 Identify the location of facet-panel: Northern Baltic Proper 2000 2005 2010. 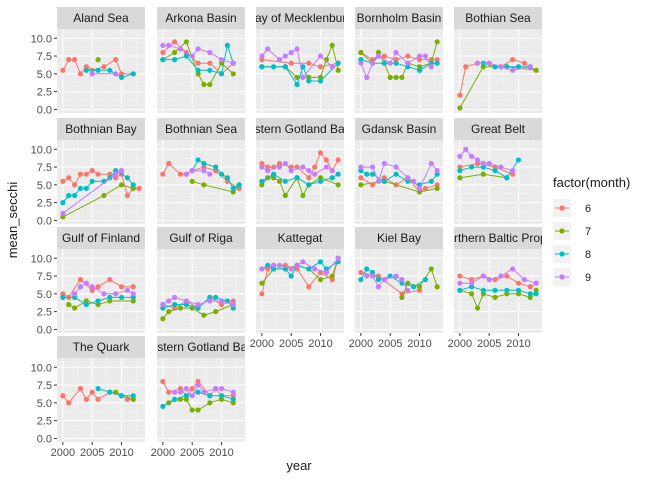
(495, 288).